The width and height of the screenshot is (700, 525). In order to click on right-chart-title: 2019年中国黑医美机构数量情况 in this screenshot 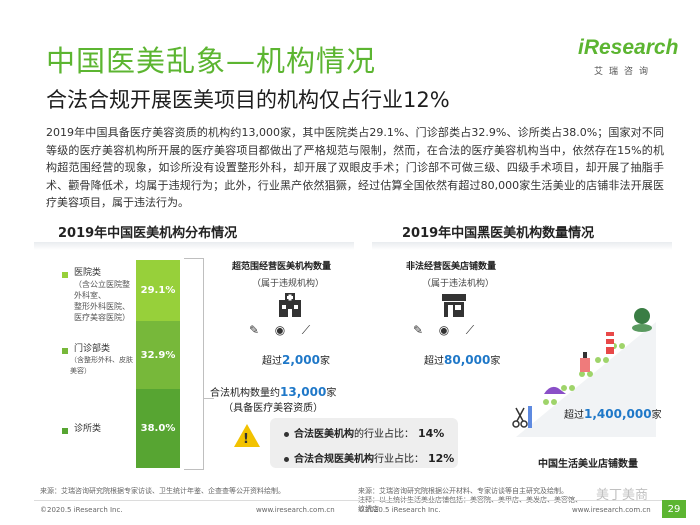, I will do `click(498, 233)`.